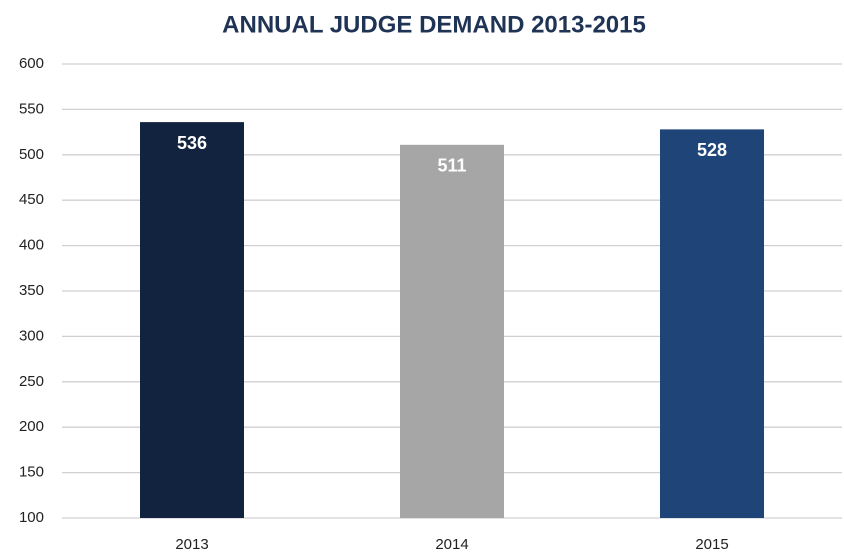  I want to click on x-tick-label: 2015, so click(711, 544).